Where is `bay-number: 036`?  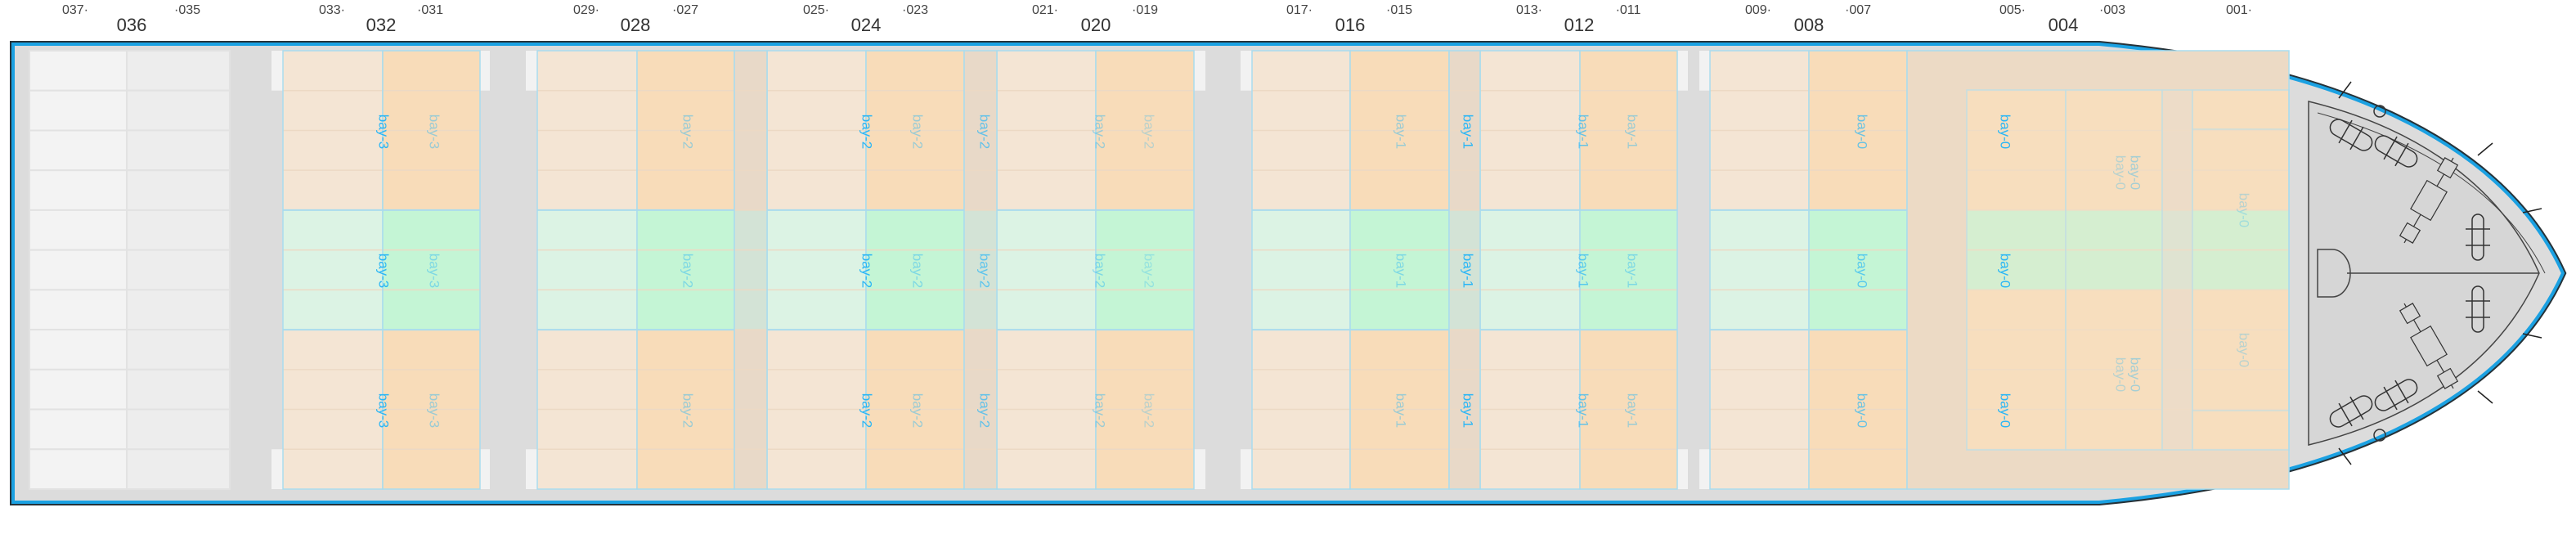
bay-number: 036 is located at coordinates (132, 25).